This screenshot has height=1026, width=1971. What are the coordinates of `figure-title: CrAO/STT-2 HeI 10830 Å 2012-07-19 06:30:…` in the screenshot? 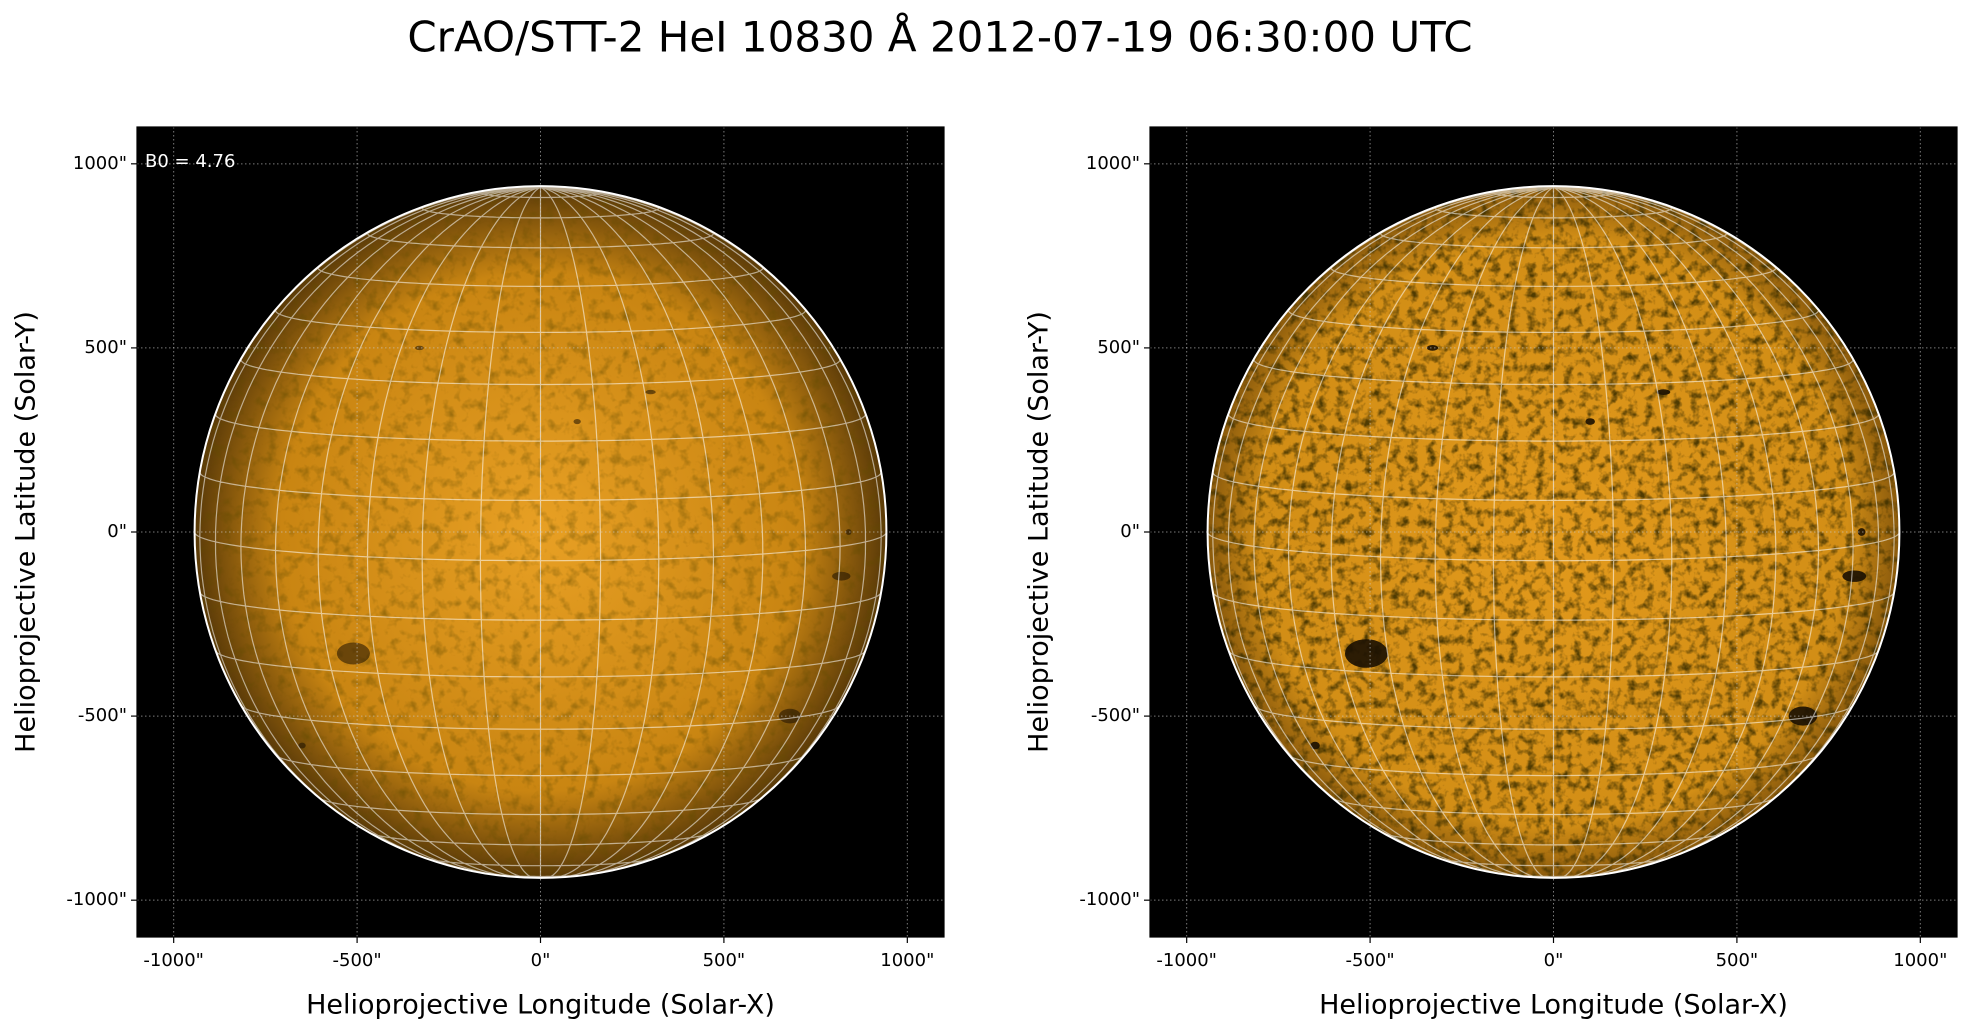 It's located at (939, 37).